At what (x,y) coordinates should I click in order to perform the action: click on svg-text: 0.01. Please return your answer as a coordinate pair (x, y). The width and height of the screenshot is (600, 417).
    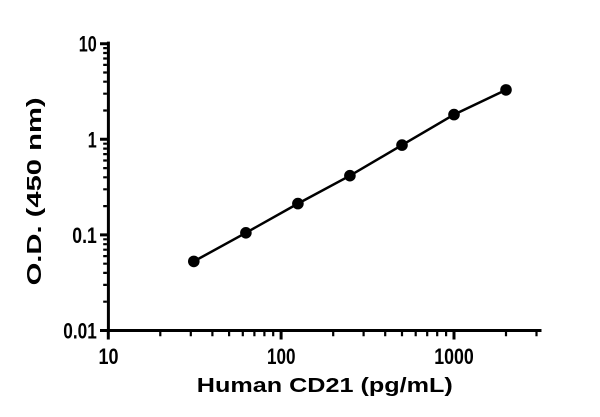
    Looking at the image, I should click on (80, 331).